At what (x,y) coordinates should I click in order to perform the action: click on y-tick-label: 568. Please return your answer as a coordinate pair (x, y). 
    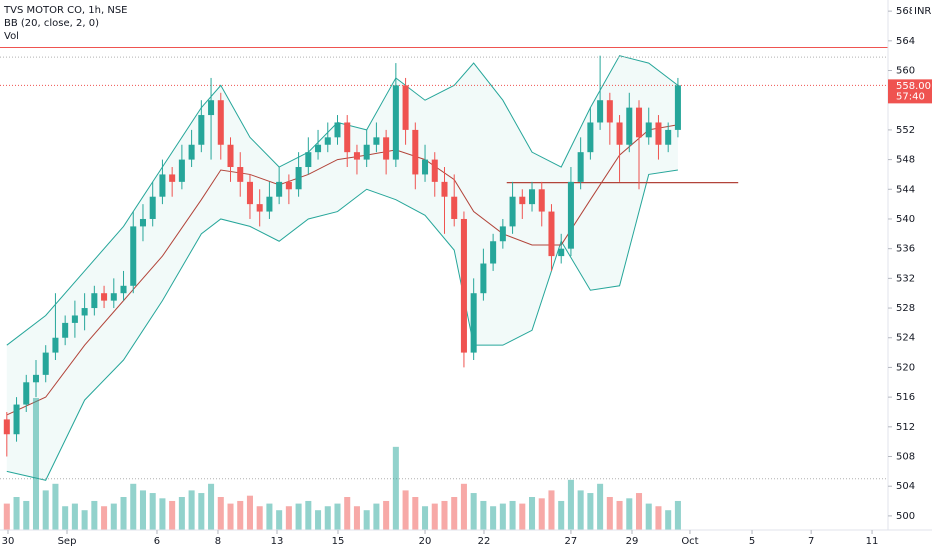
    Looking at the image, I should click on (905, 11).